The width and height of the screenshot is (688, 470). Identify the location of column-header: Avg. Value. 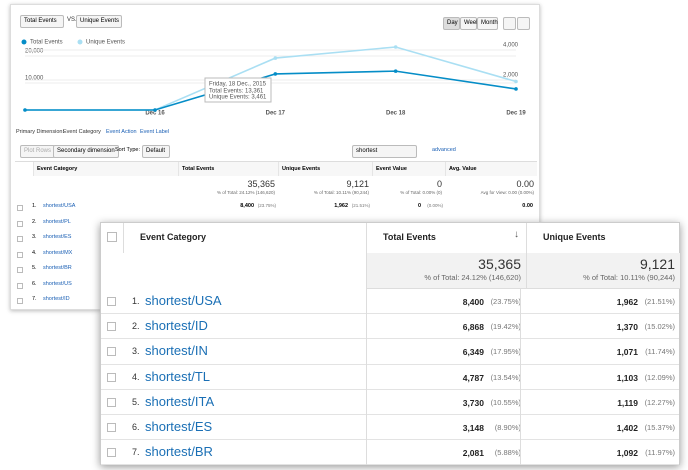
(491, 169).